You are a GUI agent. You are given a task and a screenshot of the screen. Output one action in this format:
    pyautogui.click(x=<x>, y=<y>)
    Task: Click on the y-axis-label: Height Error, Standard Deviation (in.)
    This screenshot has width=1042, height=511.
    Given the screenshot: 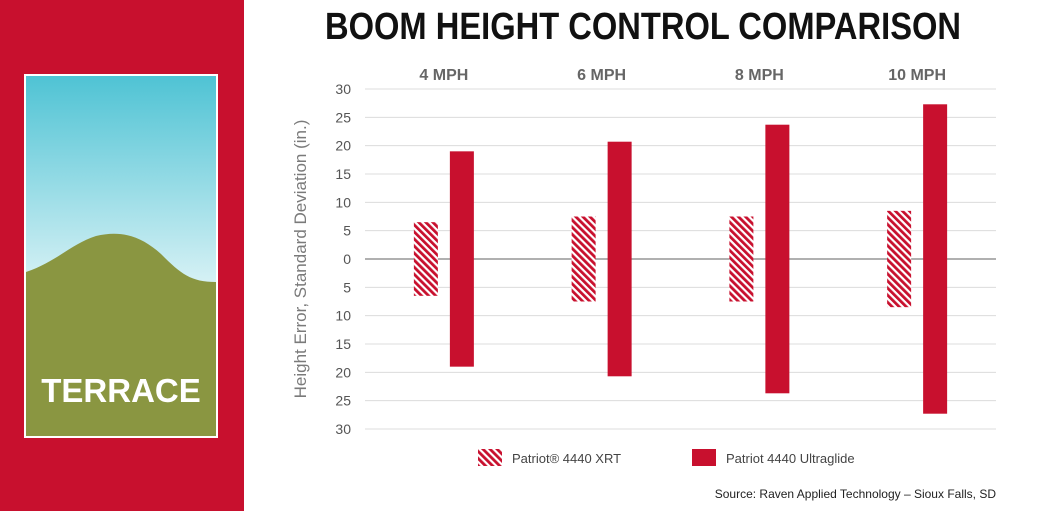 What is the action you would take?
    pyautogui.click(x=300, y=259)
    